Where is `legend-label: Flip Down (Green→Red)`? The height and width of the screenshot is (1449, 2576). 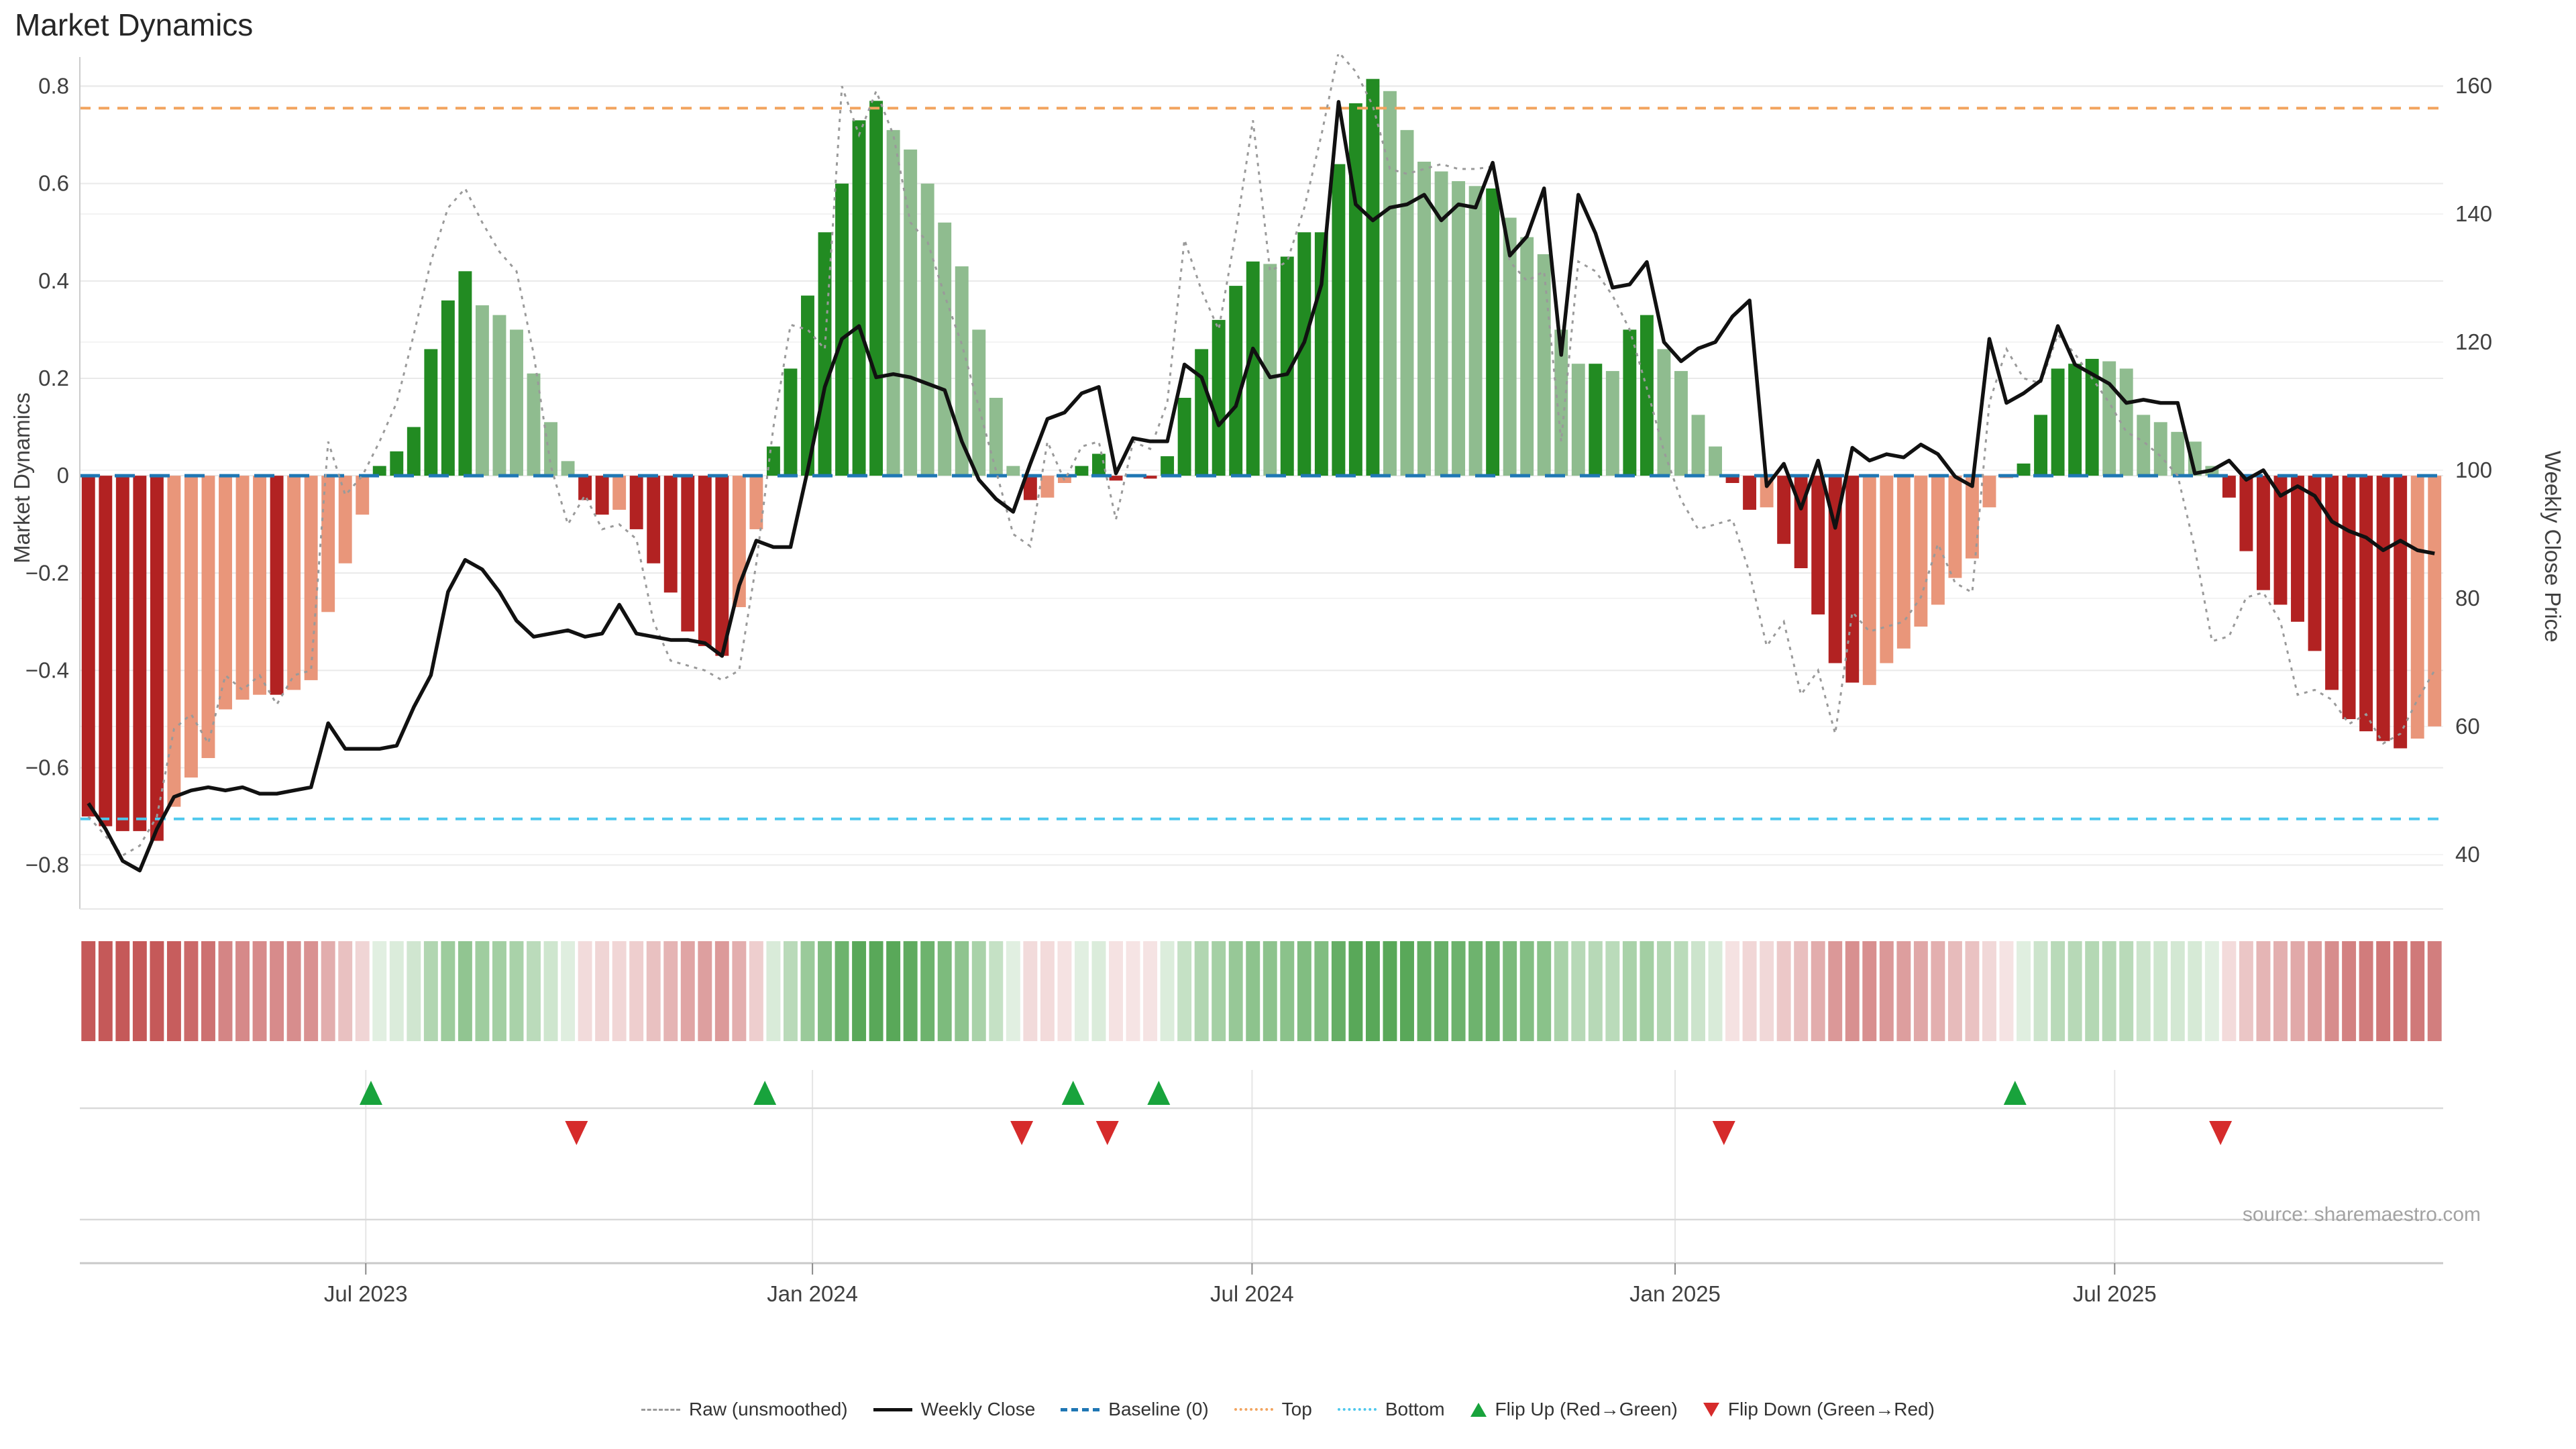 legend-label: Flip Down (Green→Red) is located at coordinates (1831, 1409).